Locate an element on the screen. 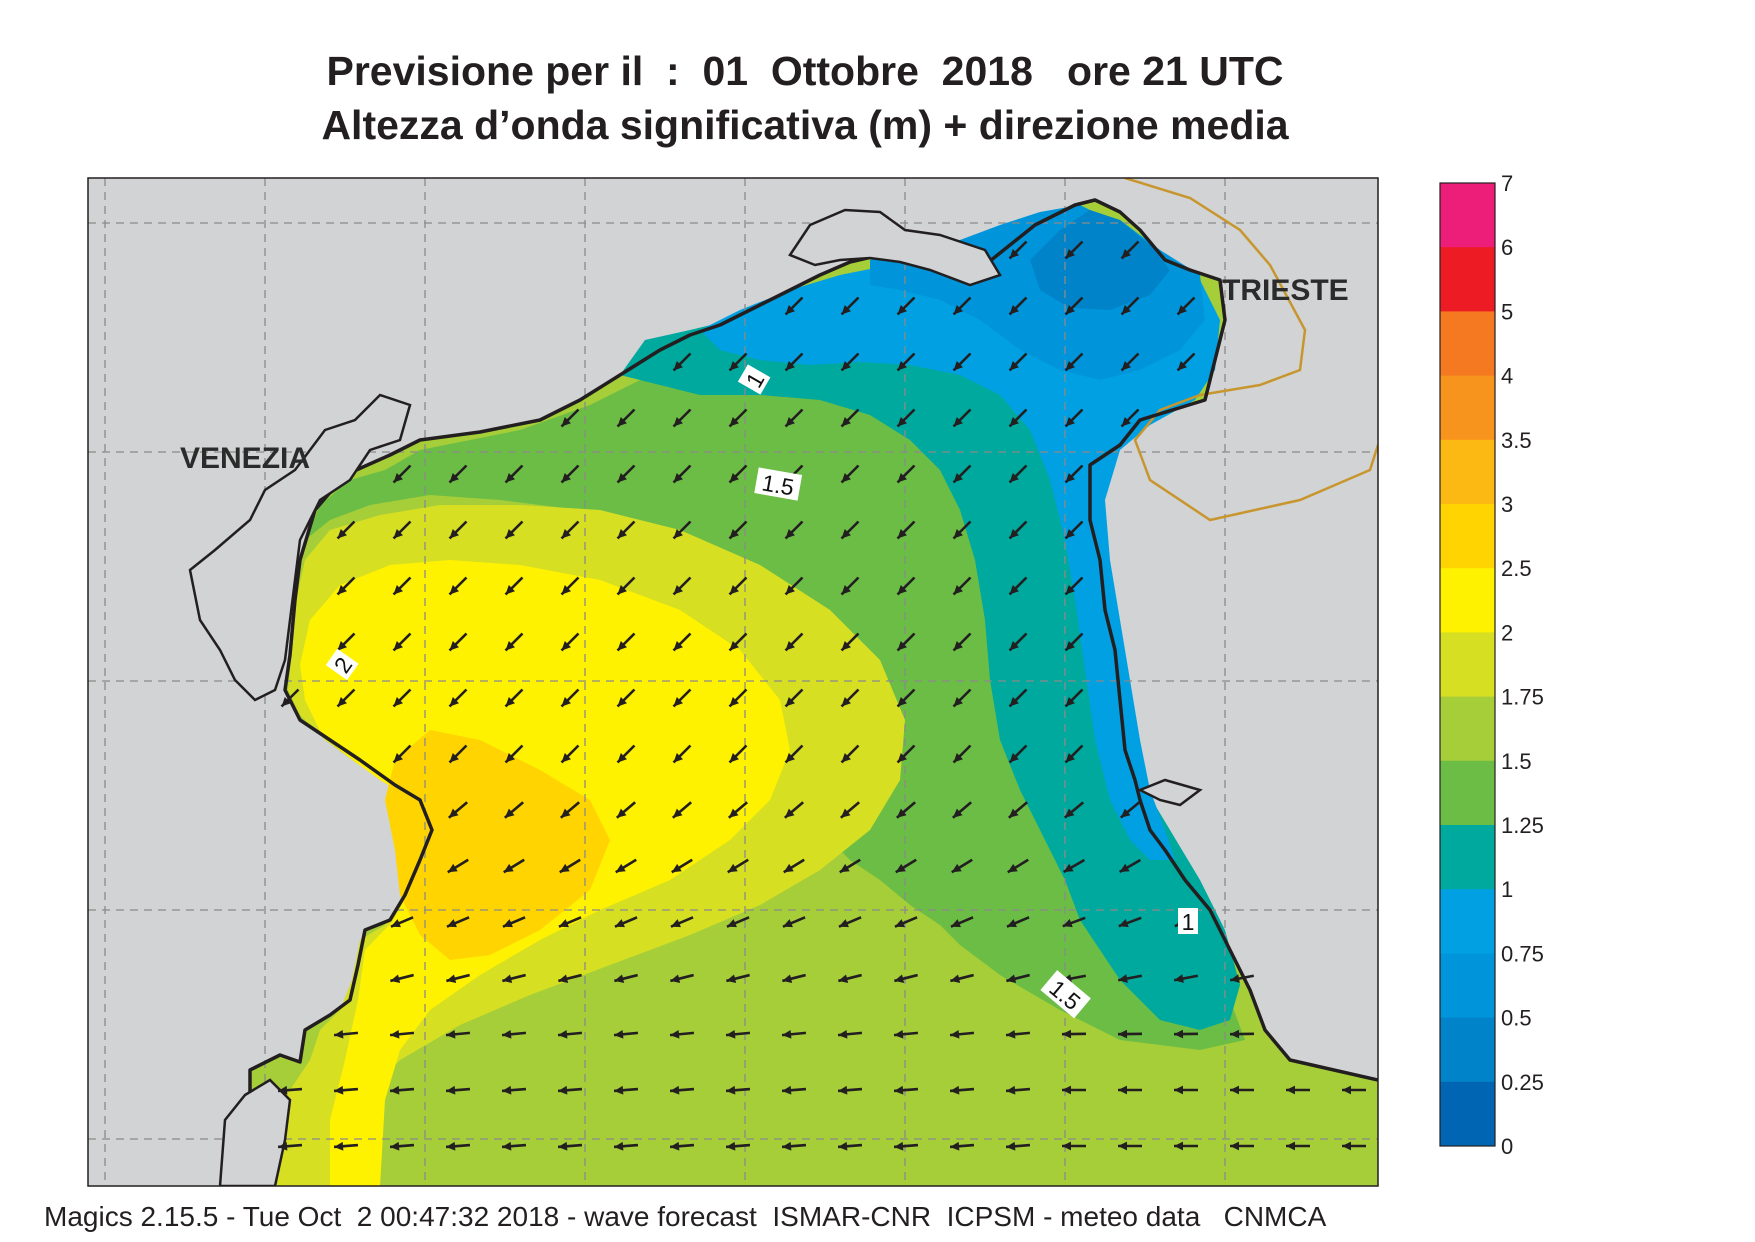 Image resolution: width=1755 pixels, height=1242 pixels. contour-label-1-5-north: 1.5 is located at coordinates (778, 484).